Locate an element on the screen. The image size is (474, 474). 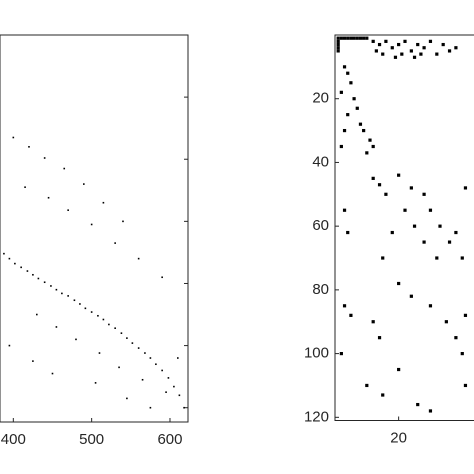
x-tick-label: 600 is located at coordinates (169, 439).